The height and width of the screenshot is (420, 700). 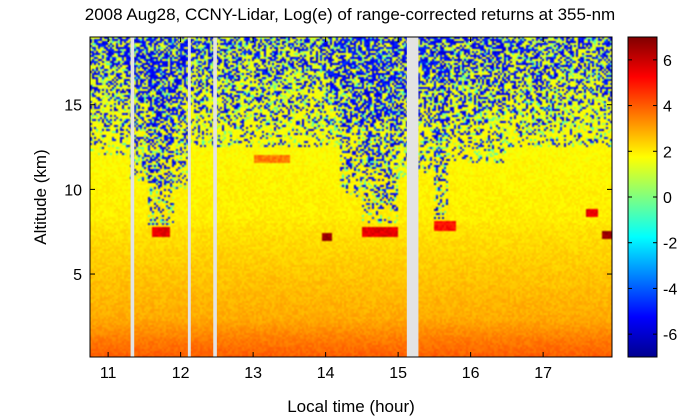 What do you see at coordinates (667, 198) in the screenshot?
I see `colorbar-tick-label: 0` at bounding box center [667, 198].